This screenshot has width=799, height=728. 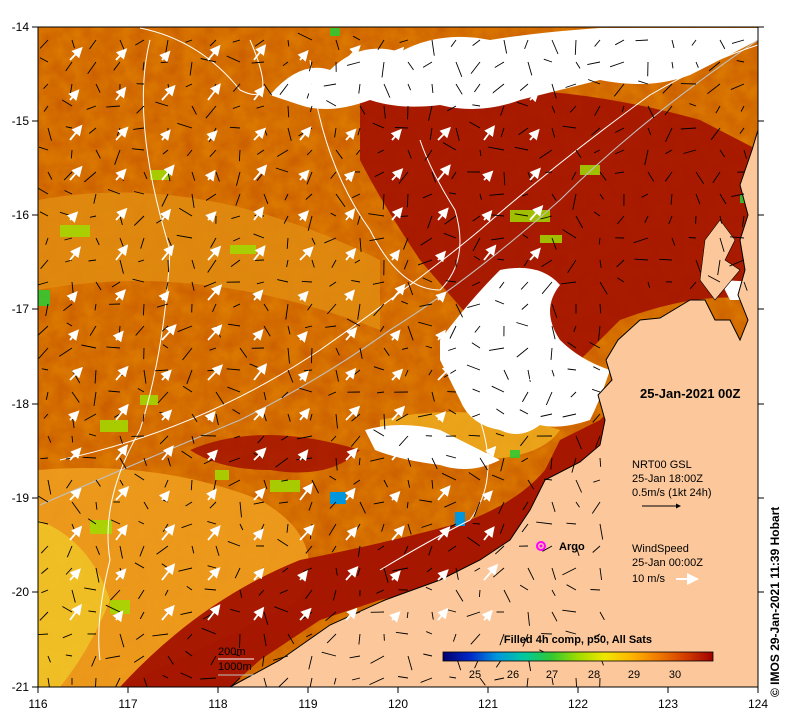 I want to click on colorbar-title: Filled 4h comp, p50, All Sats, so click(x=578, y=640).